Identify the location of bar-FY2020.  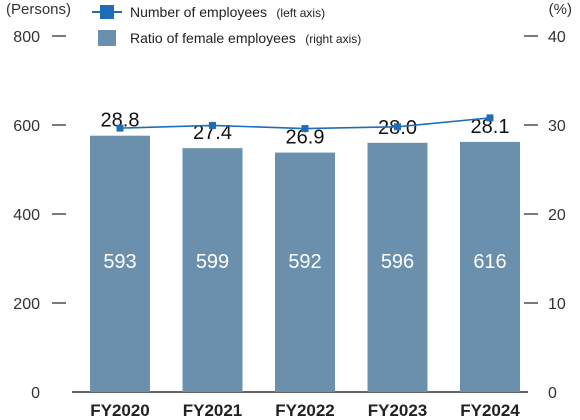
(120, 263).